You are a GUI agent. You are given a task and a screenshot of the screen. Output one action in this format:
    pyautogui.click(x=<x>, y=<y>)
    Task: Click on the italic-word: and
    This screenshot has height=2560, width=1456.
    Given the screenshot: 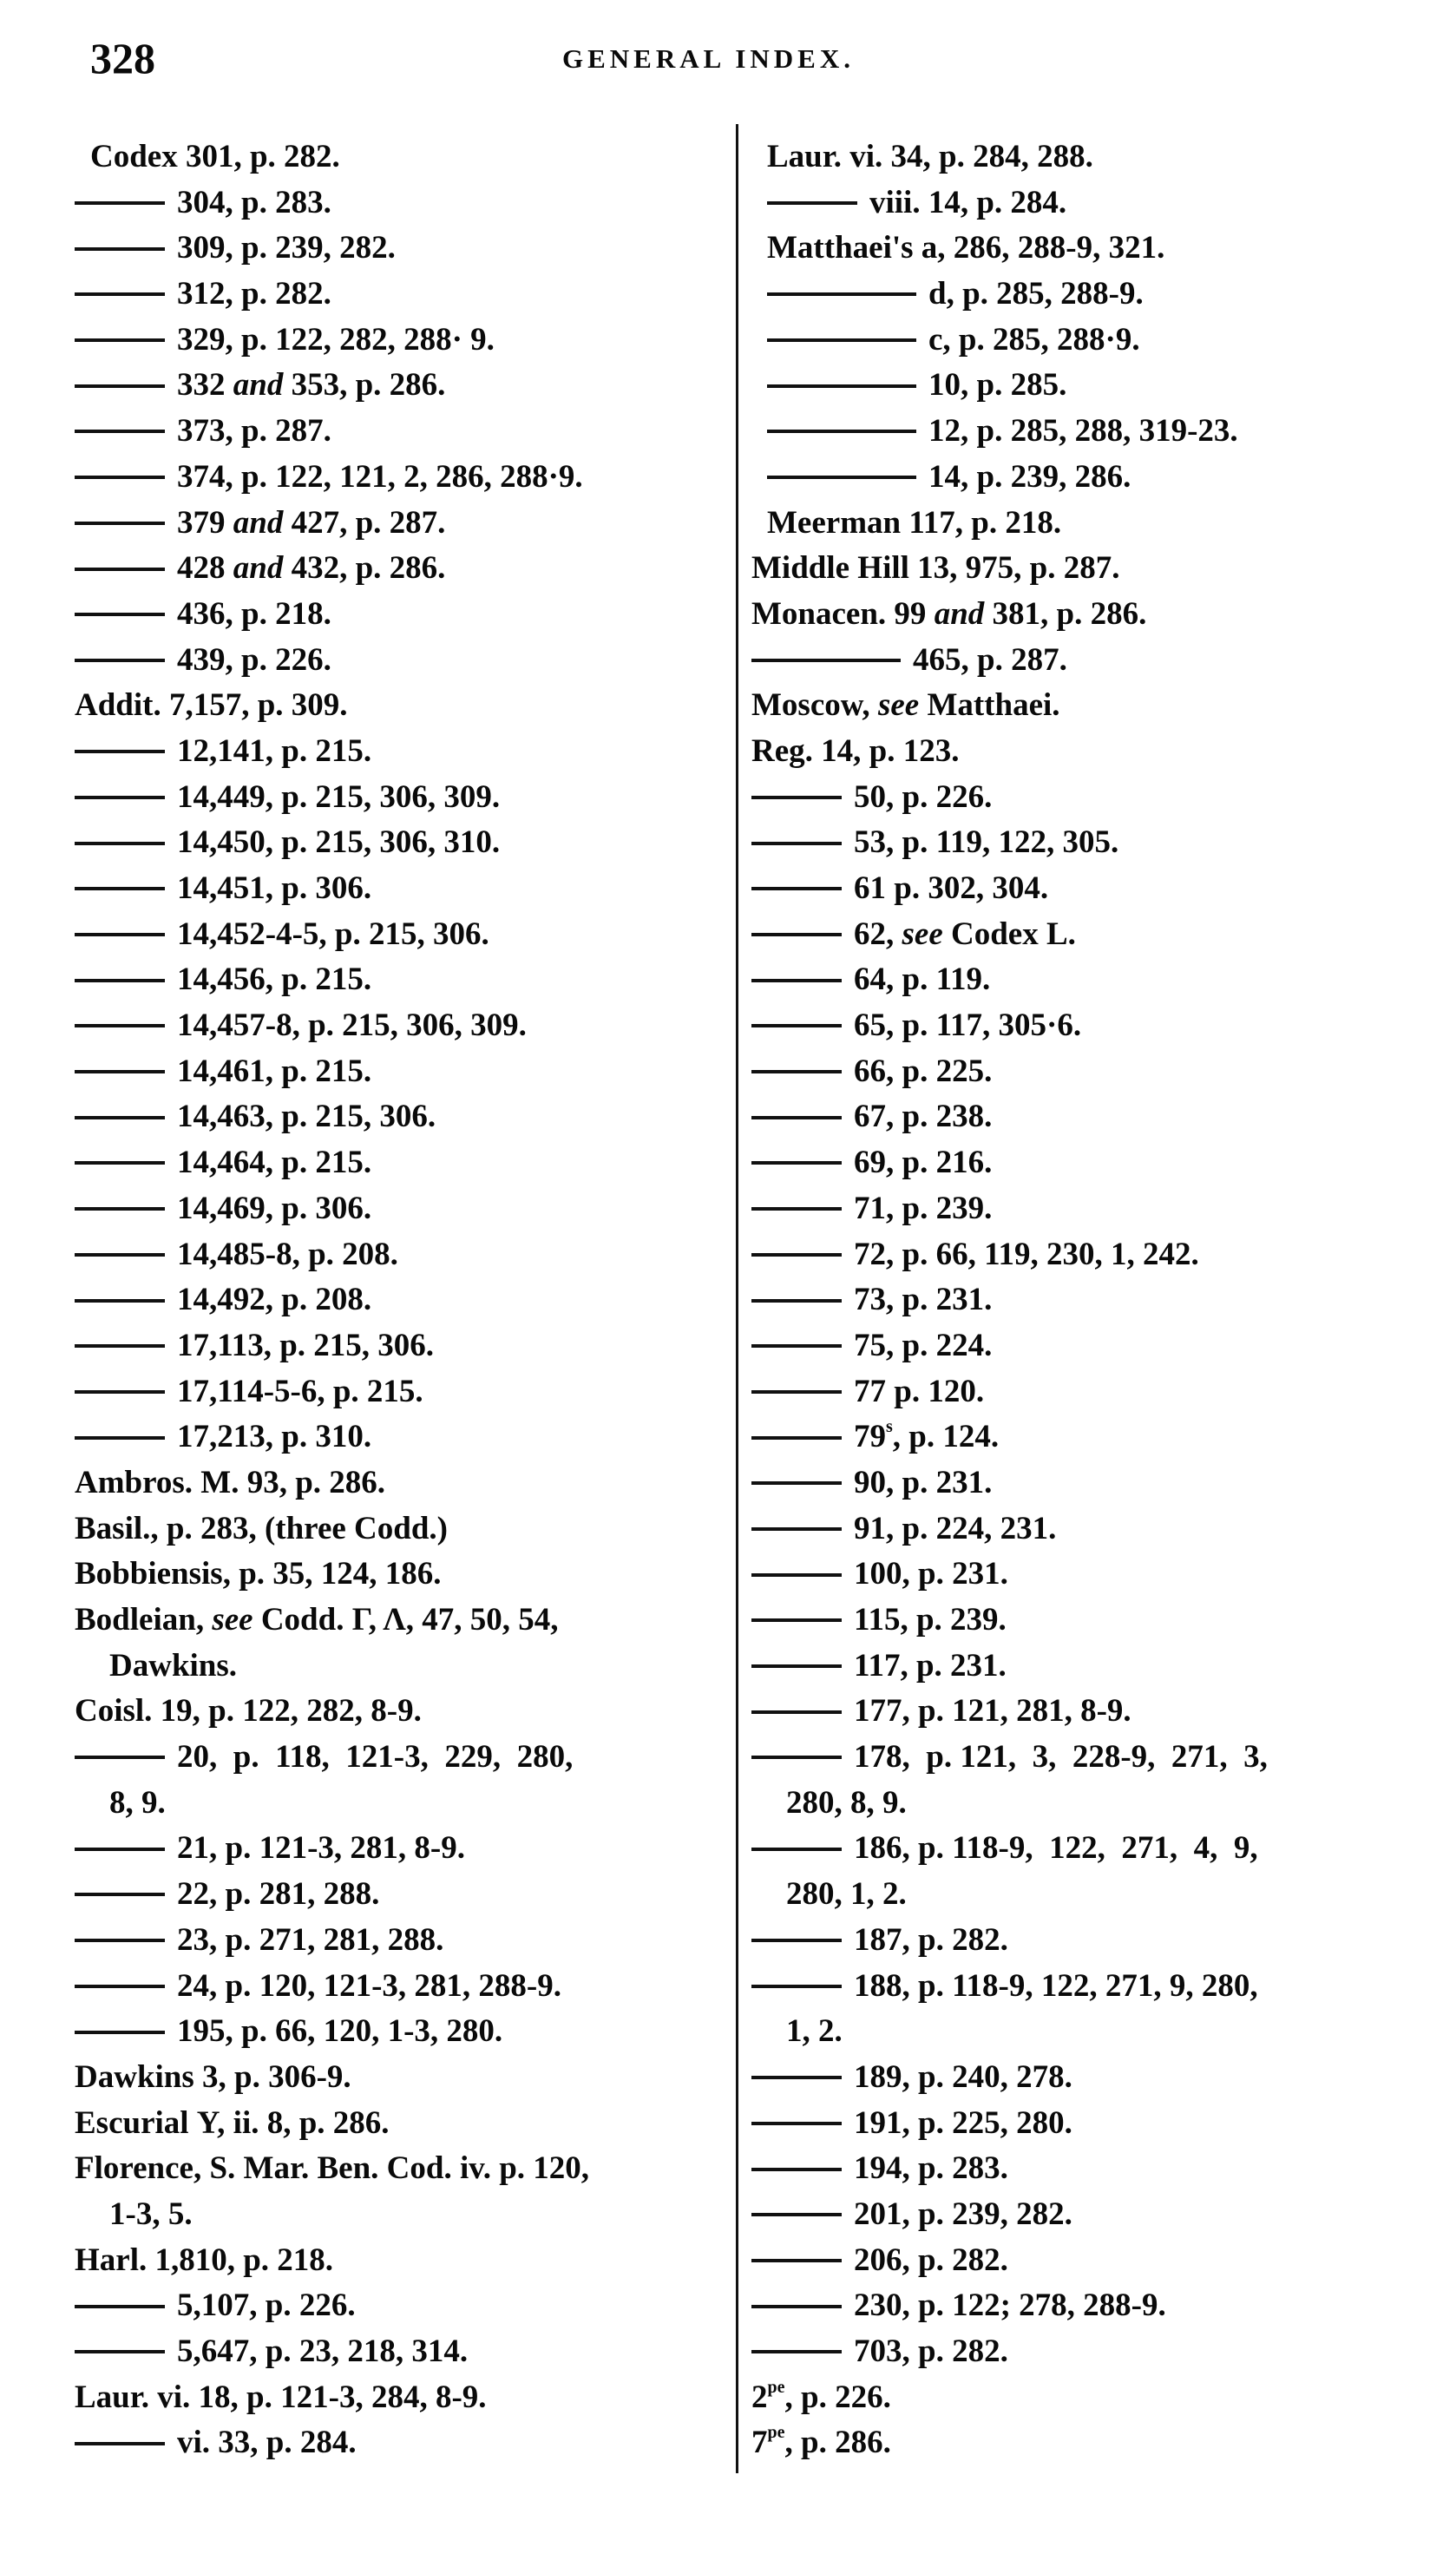 What is the action you would take?
    pyautogui.click(x=959, y=613)
    